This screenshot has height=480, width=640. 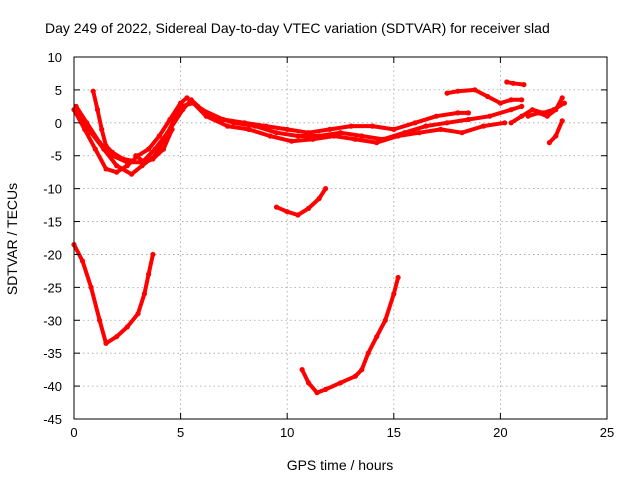 I want to click on y-tick-label: 5, so click(x=58, y=90).